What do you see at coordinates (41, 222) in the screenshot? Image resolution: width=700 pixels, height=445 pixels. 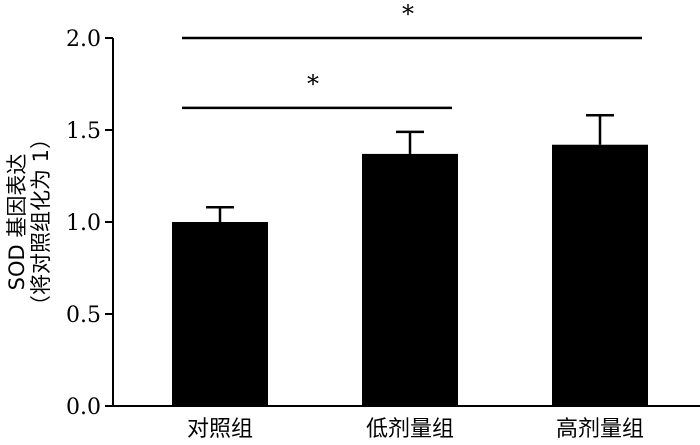 I see `y-axis-label-line2: （将对照组化为 1）` at bounding box center [41, 222].